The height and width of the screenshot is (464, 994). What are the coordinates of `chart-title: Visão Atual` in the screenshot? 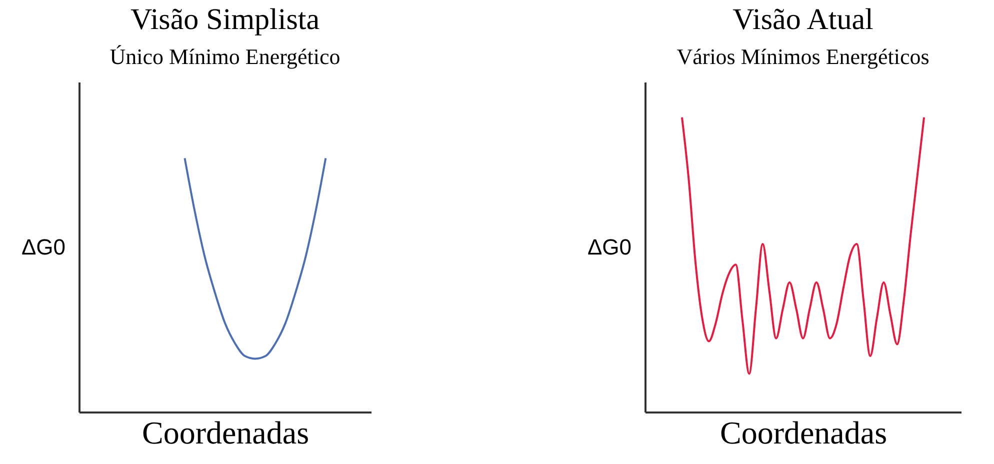 It's located at (803, 19).